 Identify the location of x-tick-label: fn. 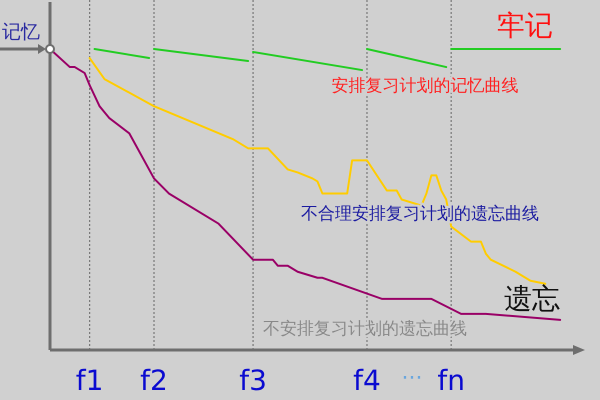
(451, 380).